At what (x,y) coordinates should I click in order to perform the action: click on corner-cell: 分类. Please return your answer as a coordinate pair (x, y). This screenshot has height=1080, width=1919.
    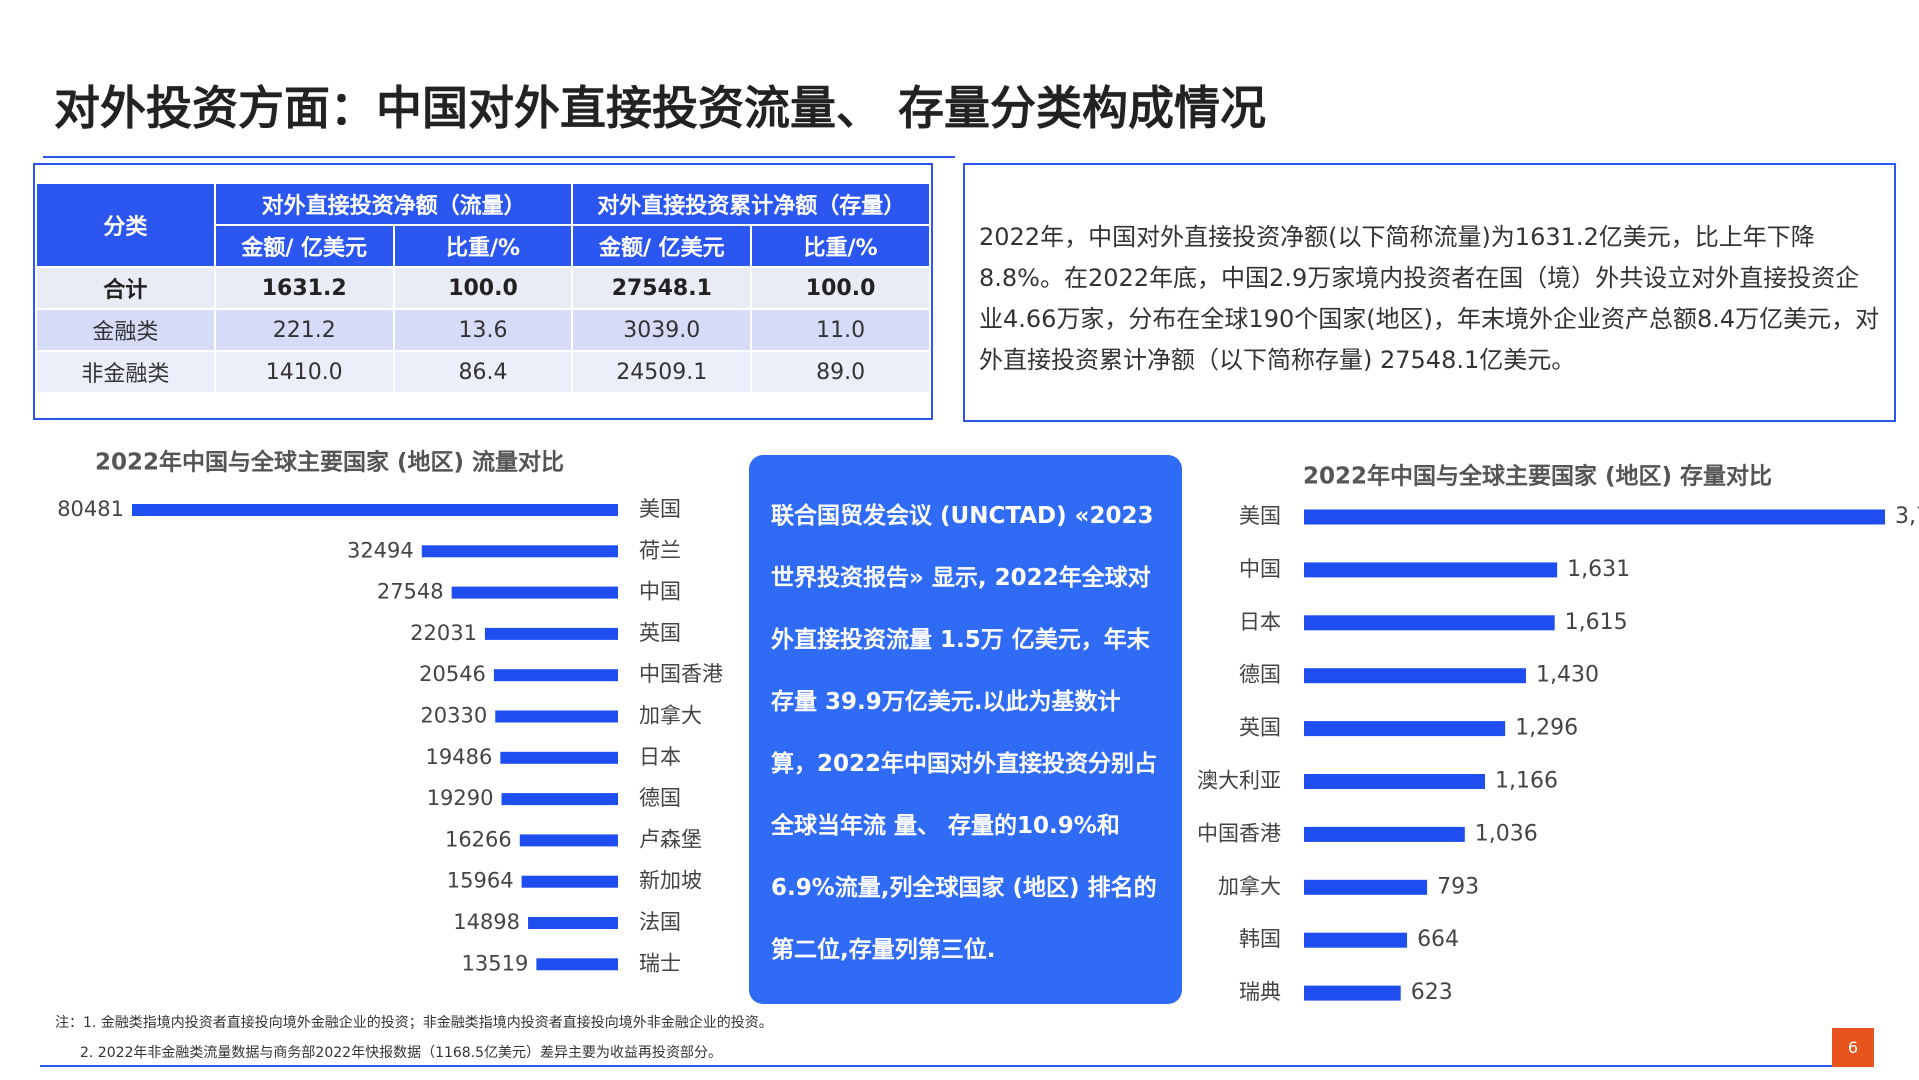
    Looking at the image, I should click on (125, 225).